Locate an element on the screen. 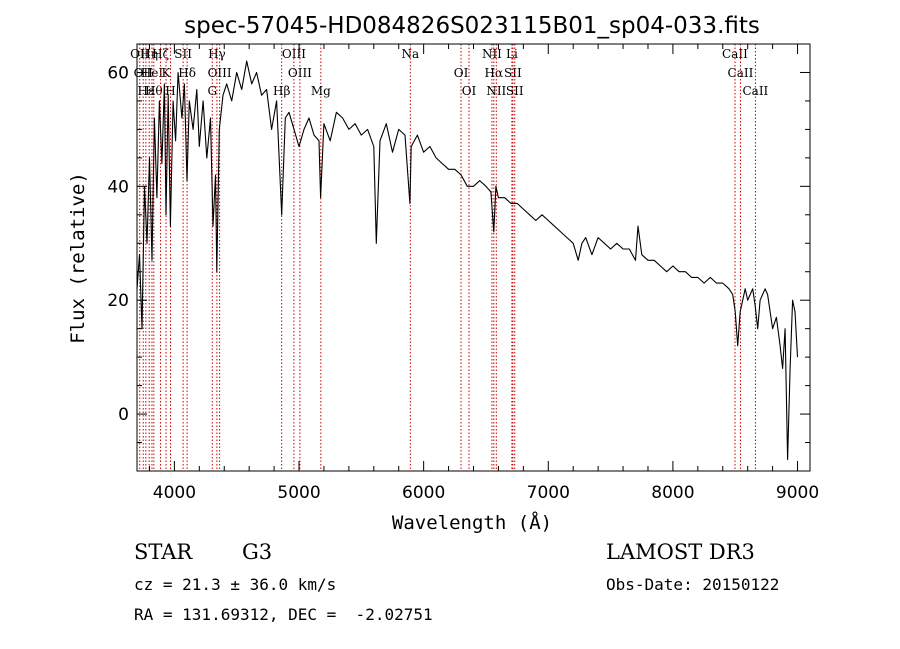  object-class: STAR is located at coordinates (163, 552).